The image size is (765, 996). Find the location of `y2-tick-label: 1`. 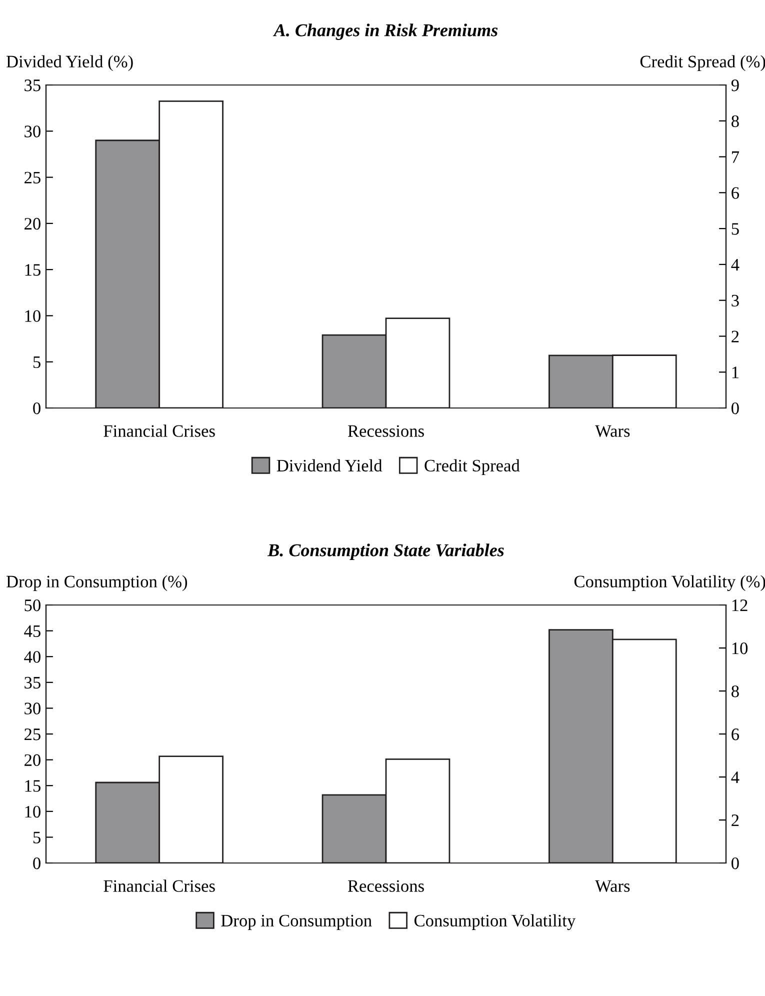

y2-tick-label: 1 is located at coordinates (735, 372).